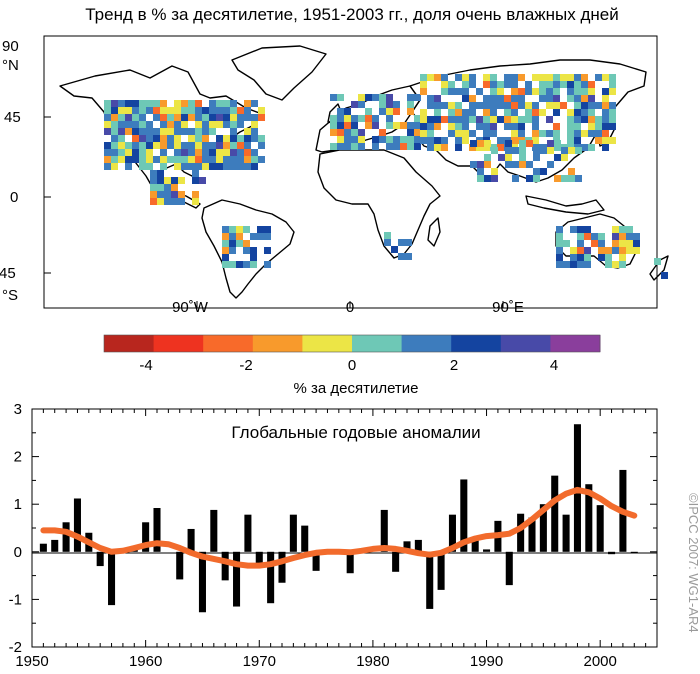  I want to click on colorbar: -4 -2 0 2 4 % за десятилетие, so click(352, 365).